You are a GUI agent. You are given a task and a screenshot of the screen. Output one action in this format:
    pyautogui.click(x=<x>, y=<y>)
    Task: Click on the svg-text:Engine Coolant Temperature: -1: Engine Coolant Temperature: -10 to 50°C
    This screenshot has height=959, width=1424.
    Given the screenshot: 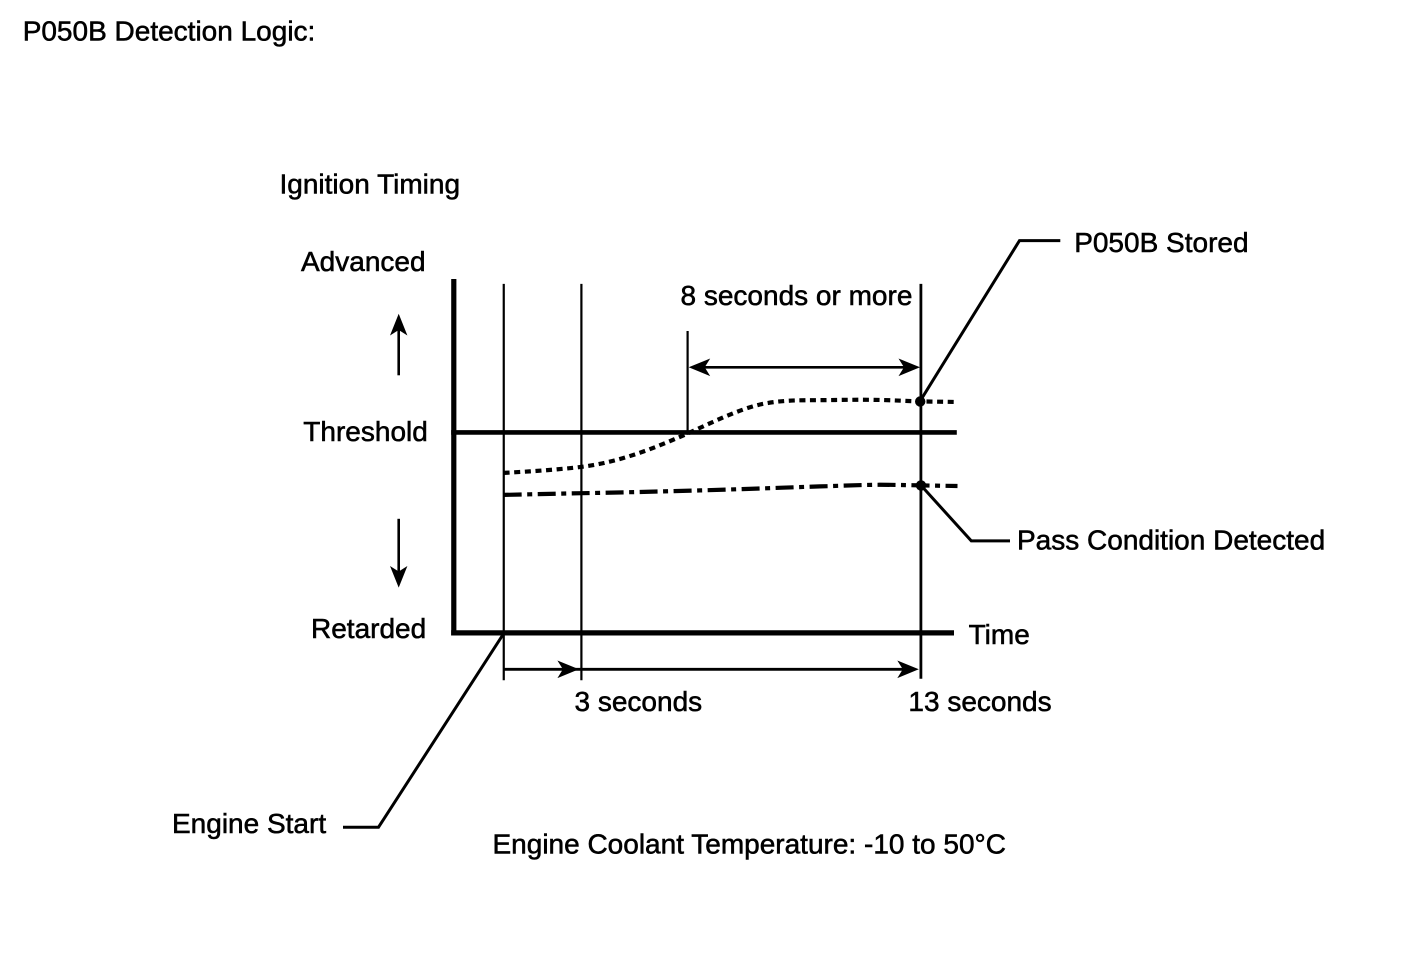 What is the action you would take?
    pyautogui.click(x=749, y=843)
    